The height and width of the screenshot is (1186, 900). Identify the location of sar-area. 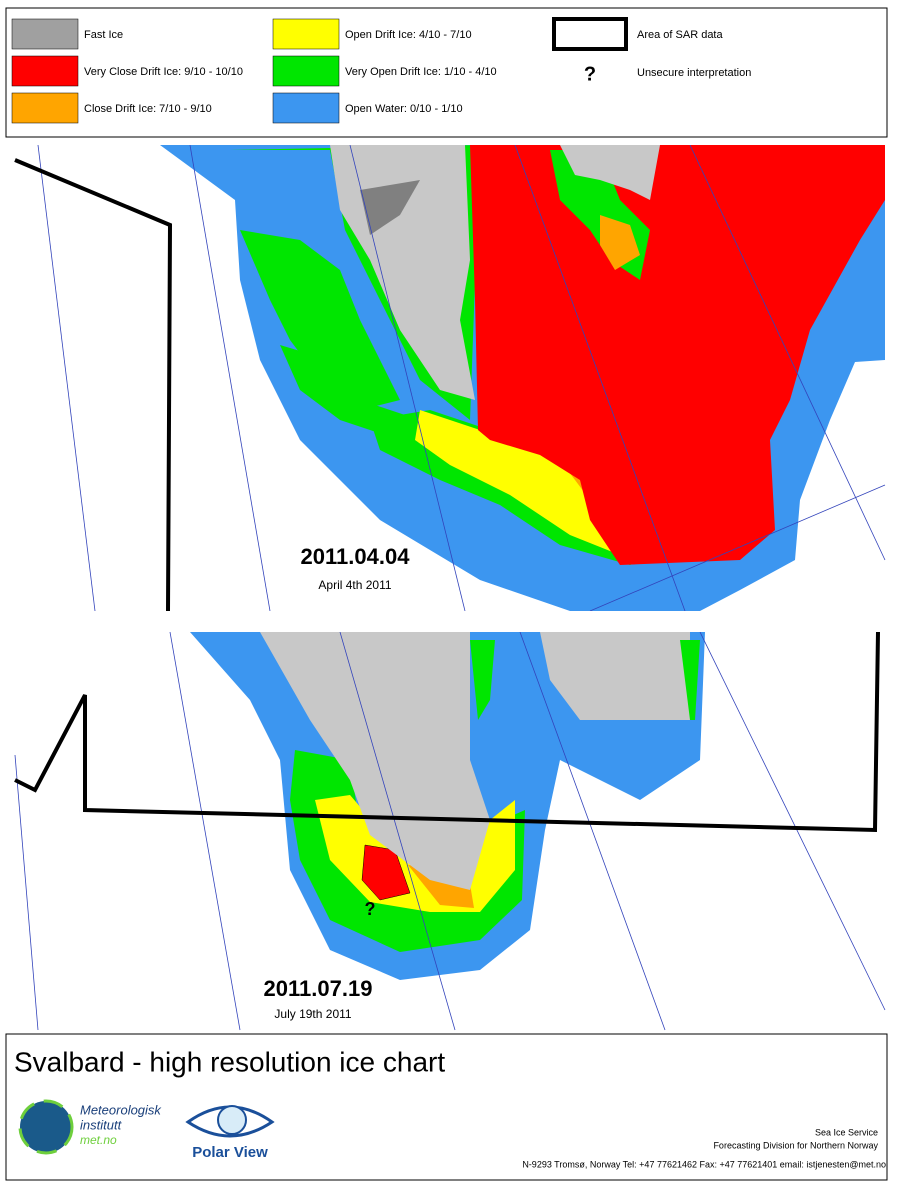
(93, 384).